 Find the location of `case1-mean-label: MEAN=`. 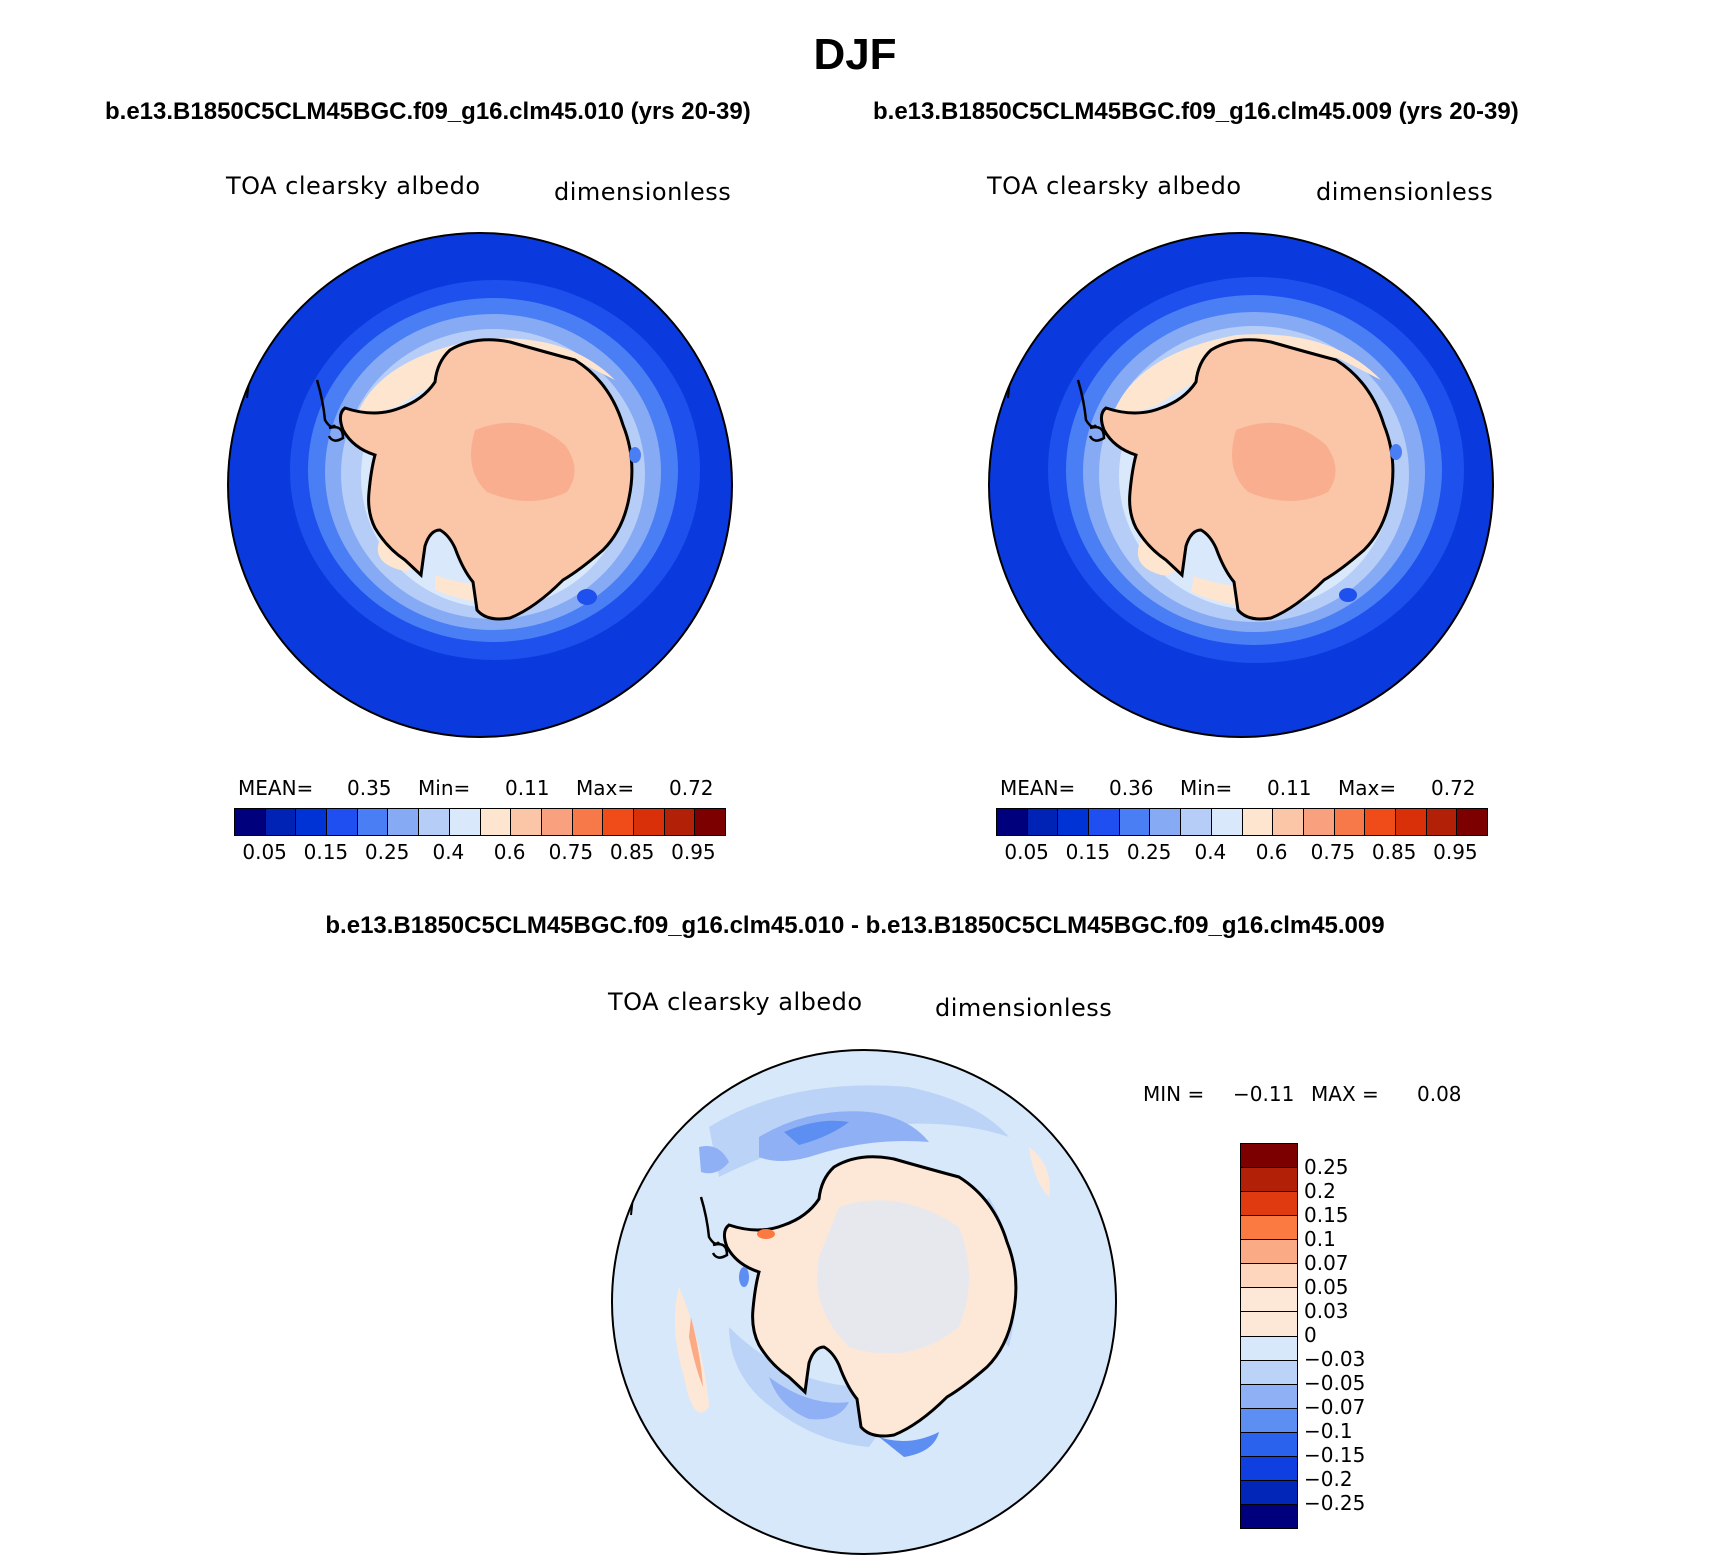

case1-mean-label: MEAN= is located at coordinates (276, 788).